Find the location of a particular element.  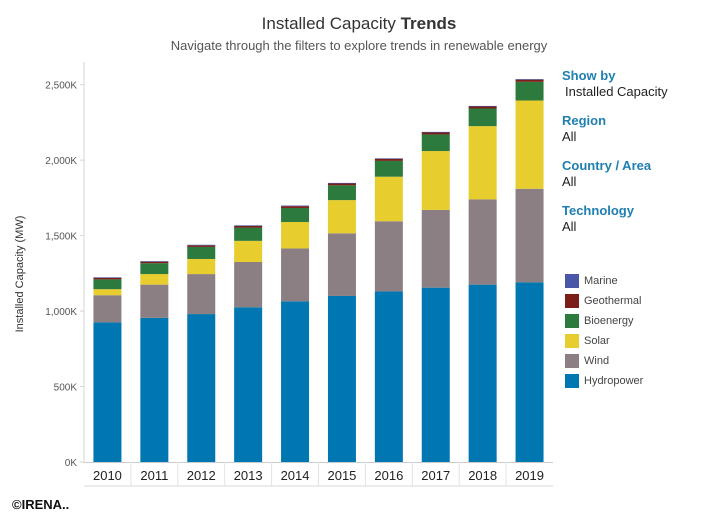

bar-stack-2015 is located at coordinates (341, 322).